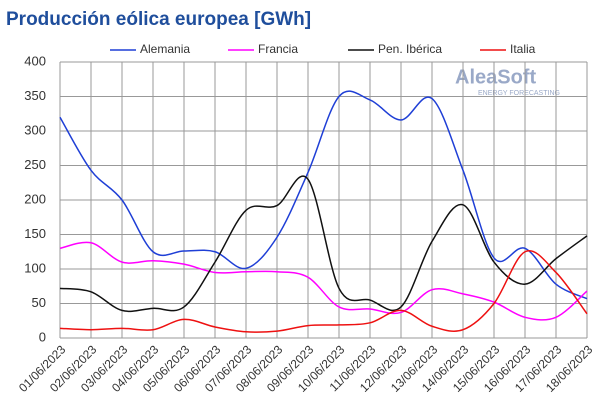 Image resolution: width=600 pixels, height=418 pixels. What do you see at coordinates (165, 49) in the screenshot?
I see `legend-label: Alemania` at bounding box center [165, 49].